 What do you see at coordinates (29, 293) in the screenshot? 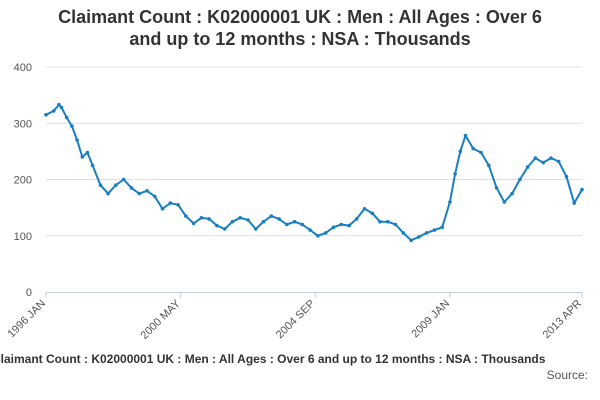
I see `y-tick-label: 0` at bounding box center [29, 293].